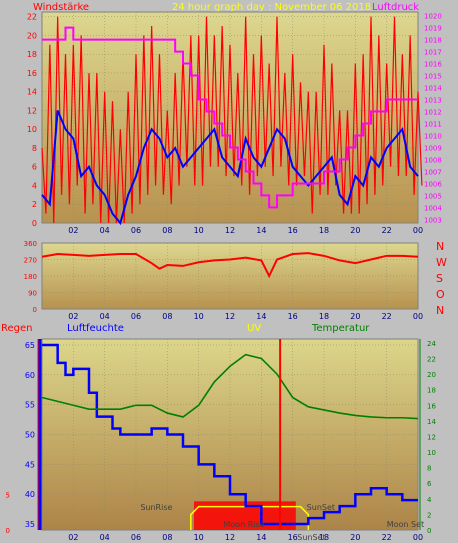  I want to click on panel2-grid, so click(230, 276).